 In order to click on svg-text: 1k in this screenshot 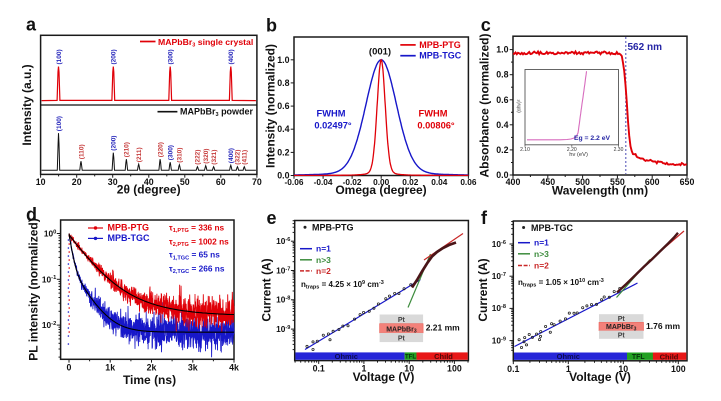, I will do `click(110, 368)`.